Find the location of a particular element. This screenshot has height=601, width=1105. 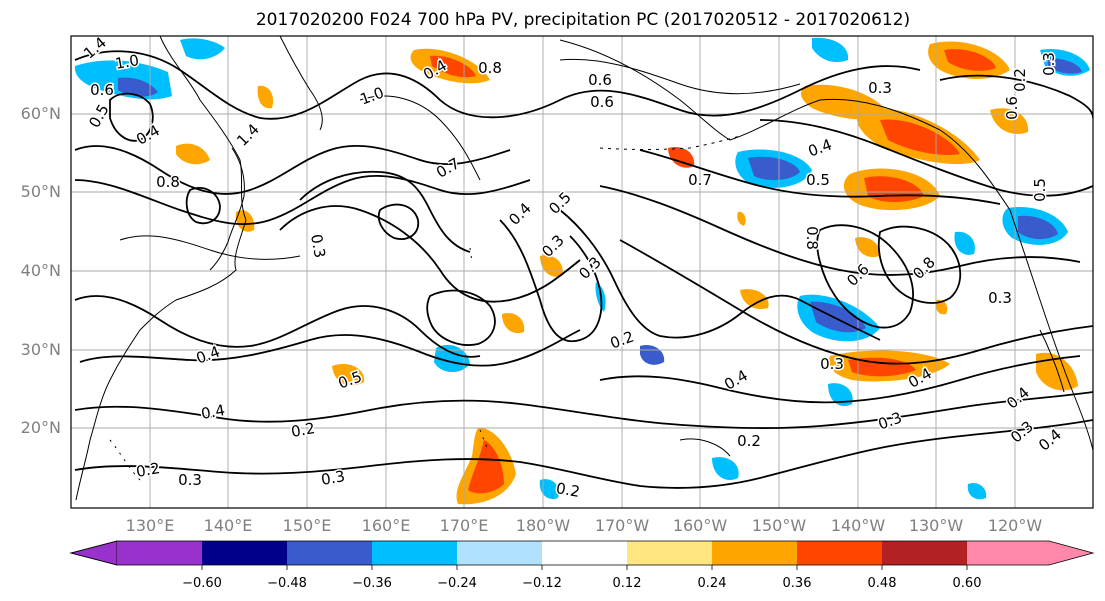

lon-label: 160°E is located at coordinates (386, 525).